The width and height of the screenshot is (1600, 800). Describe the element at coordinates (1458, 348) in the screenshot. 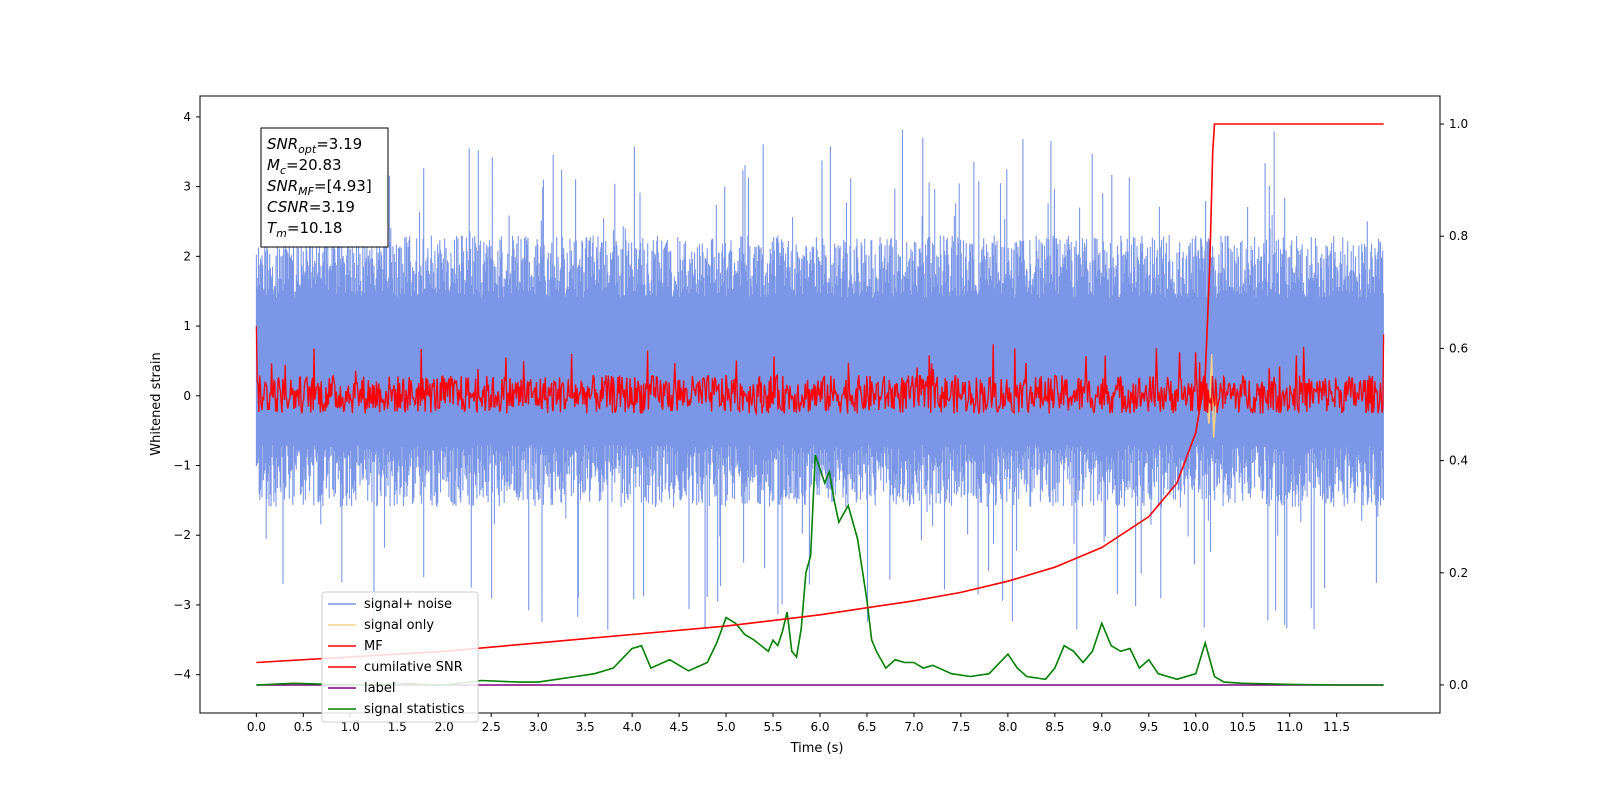

I see `y-right-tick-label: 0.6` at that location.